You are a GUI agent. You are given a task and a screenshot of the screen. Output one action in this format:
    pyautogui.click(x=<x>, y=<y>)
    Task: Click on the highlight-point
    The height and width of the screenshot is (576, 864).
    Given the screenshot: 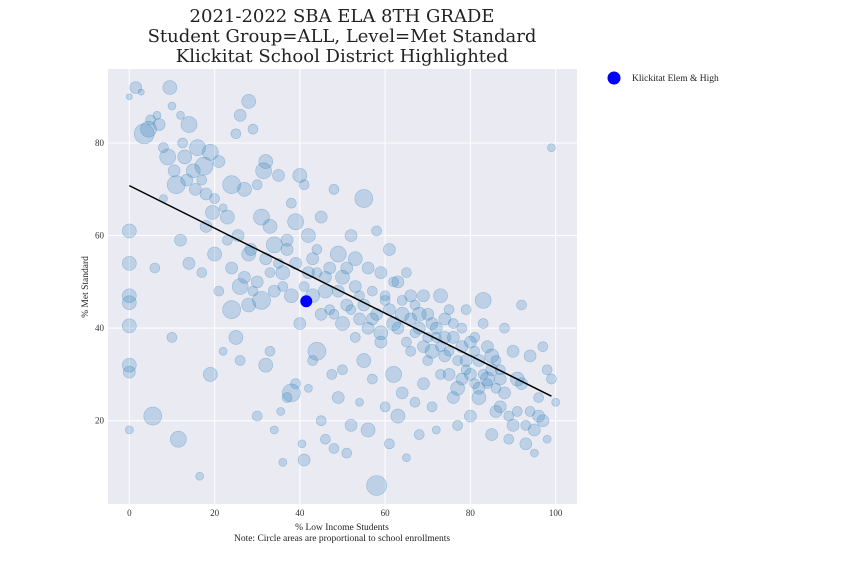 What is the action you would take?
    pyautogui.click(x=306, y=301)
    